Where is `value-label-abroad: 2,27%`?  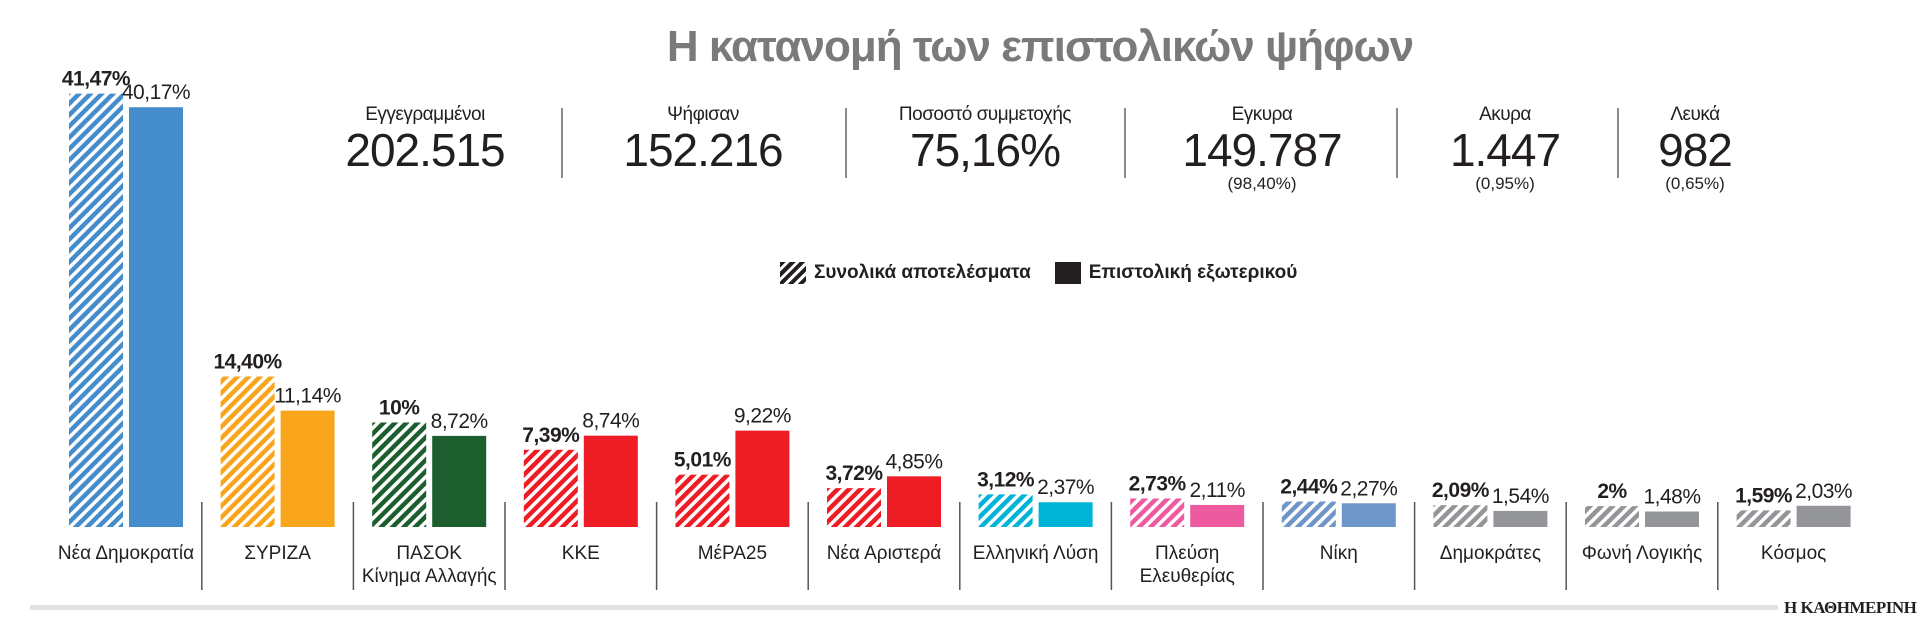
value-label-abroad: 2,27% is located at coordinates (1368, 488).